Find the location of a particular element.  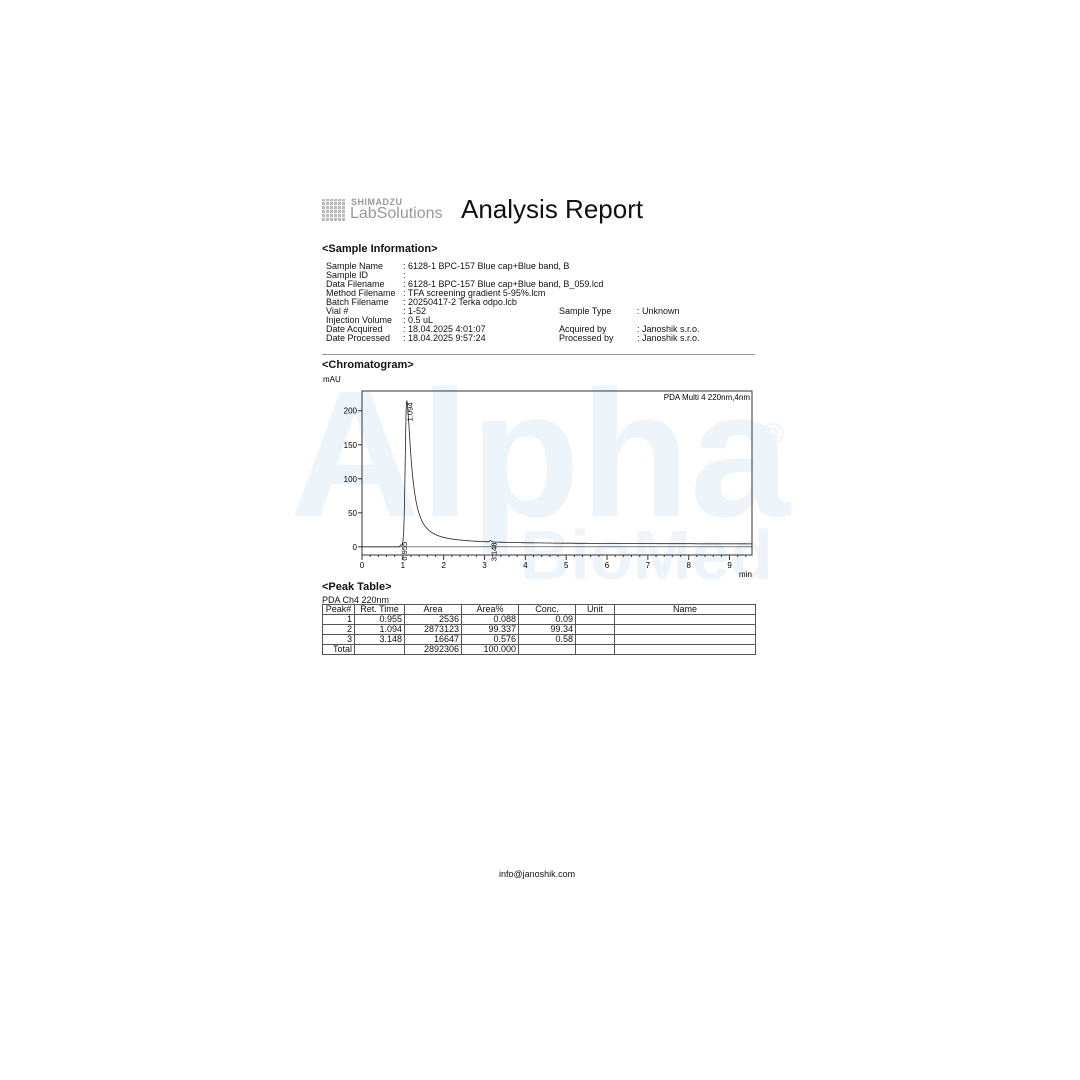

info-value: : Unknown is located at coordinates (658, 311).